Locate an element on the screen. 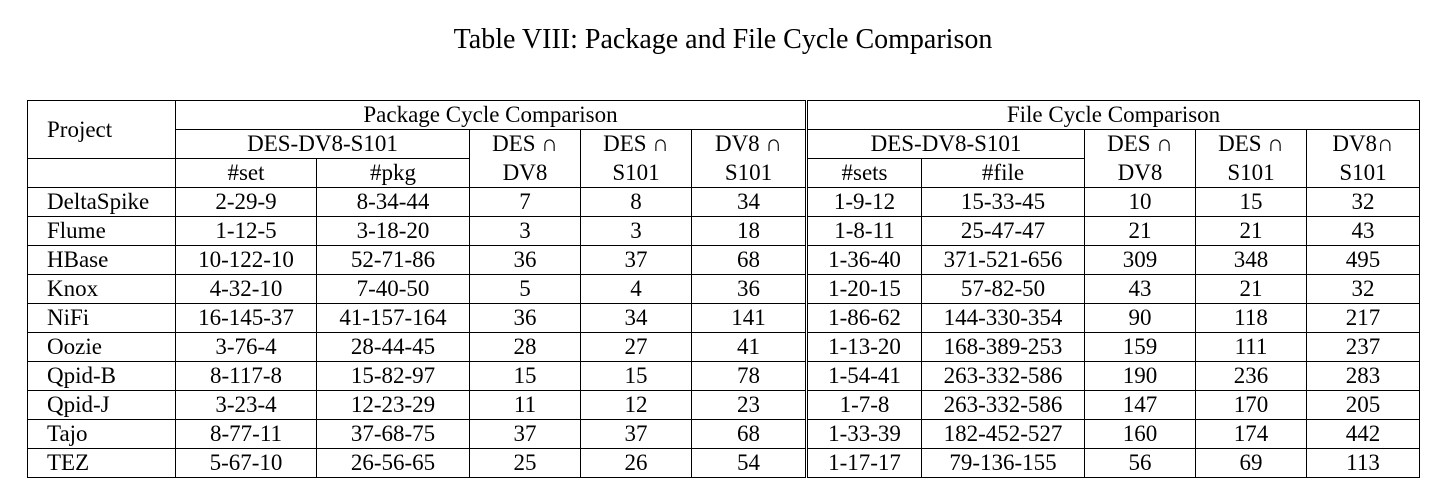 The image size is (1446, 501). cell-file-des-s101: 118 is located at coordinates (1251, 318).